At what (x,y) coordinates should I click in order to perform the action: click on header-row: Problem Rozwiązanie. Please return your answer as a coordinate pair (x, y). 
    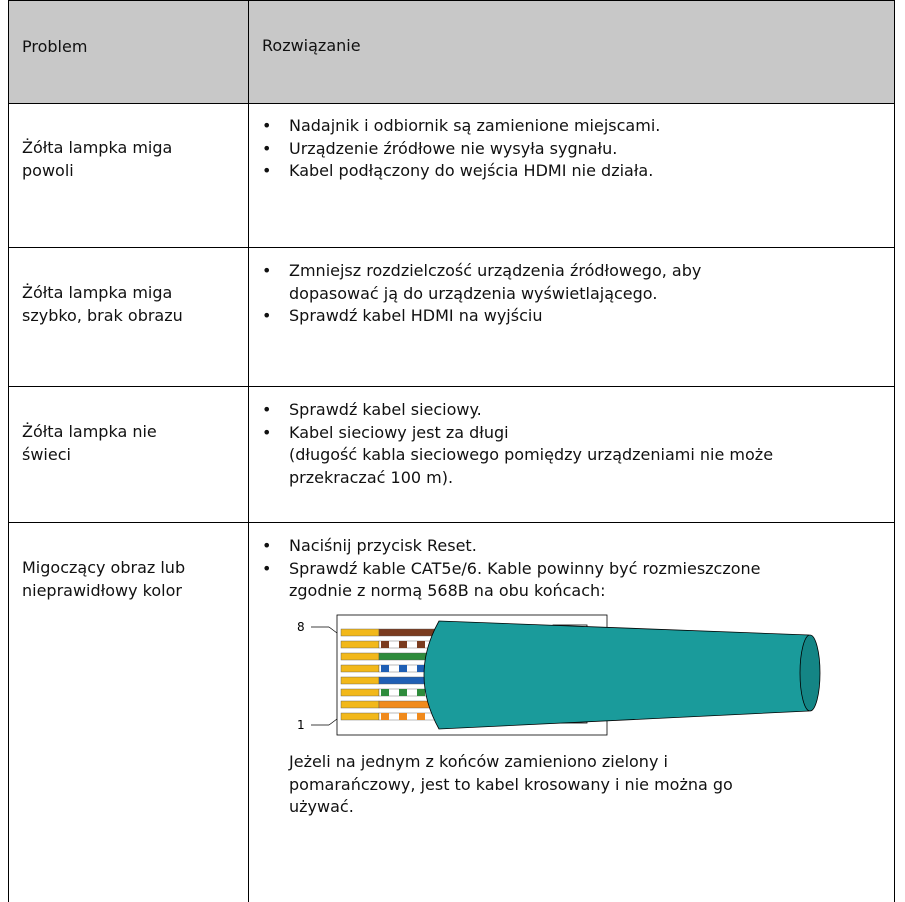
    Looking at the image, I should click on (451, 52).